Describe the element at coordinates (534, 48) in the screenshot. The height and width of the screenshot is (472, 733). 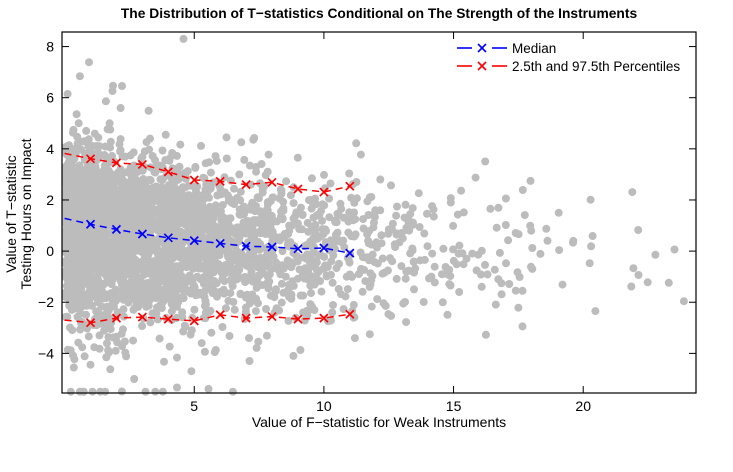
I see `legend-label-median: Median` at that location.